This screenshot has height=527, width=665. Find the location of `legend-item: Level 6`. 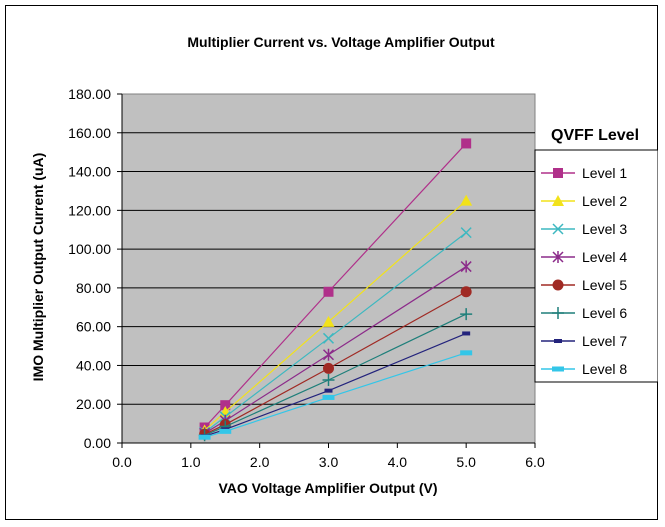

legend-item: Level 6 is located at coordinates (584, 313).